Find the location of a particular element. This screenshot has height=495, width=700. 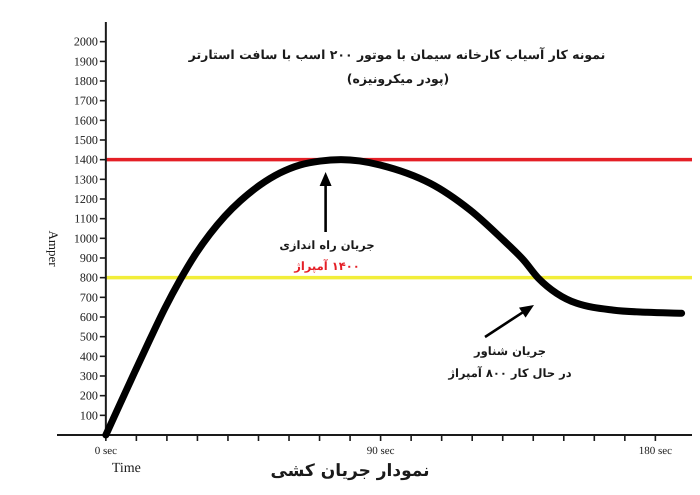

y-tick-label: 1000 is located at coordinates (86, 238).